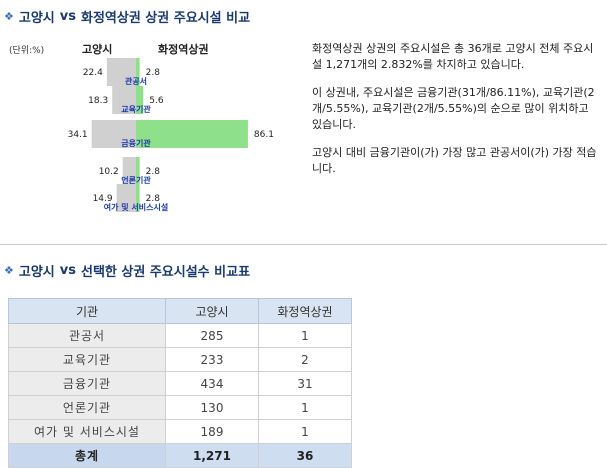 This screenshot has height=468, width=607. What do you see at coordinates (212, 383) in the screenshot?
I see `table-cell-goyang: 434` at bounding box center [212, 383].